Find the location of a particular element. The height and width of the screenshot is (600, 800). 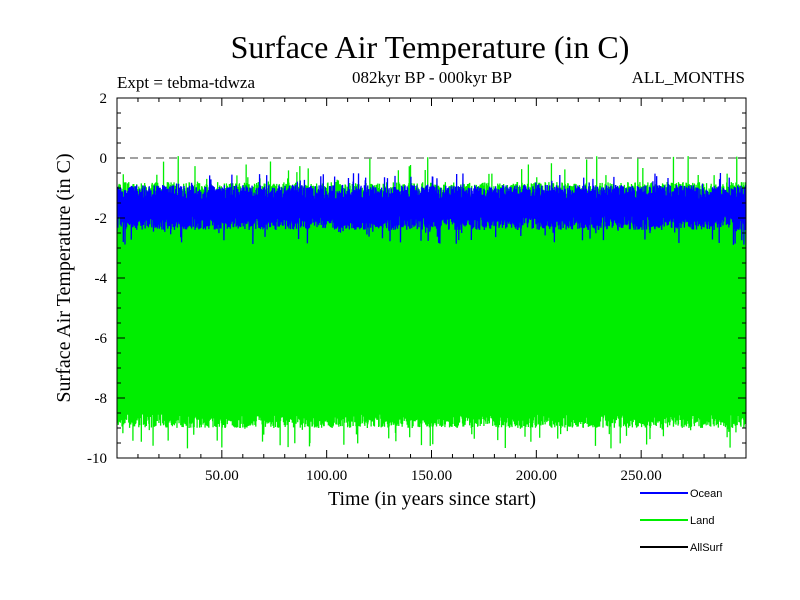

x-tick-label: 100.00 is located at coordinates (326, 476).